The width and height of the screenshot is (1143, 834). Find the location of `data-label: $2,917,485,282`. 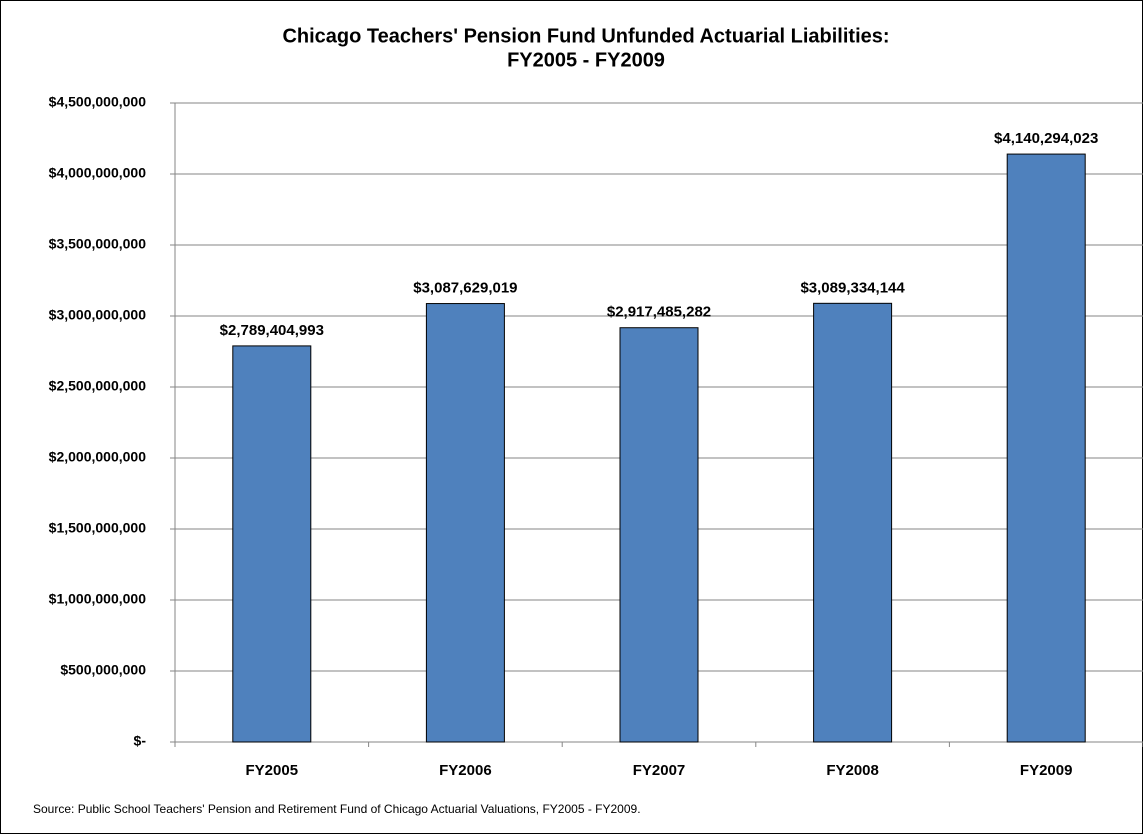

data-label: $2,917,485,282 is located at coordinates (659, 312).